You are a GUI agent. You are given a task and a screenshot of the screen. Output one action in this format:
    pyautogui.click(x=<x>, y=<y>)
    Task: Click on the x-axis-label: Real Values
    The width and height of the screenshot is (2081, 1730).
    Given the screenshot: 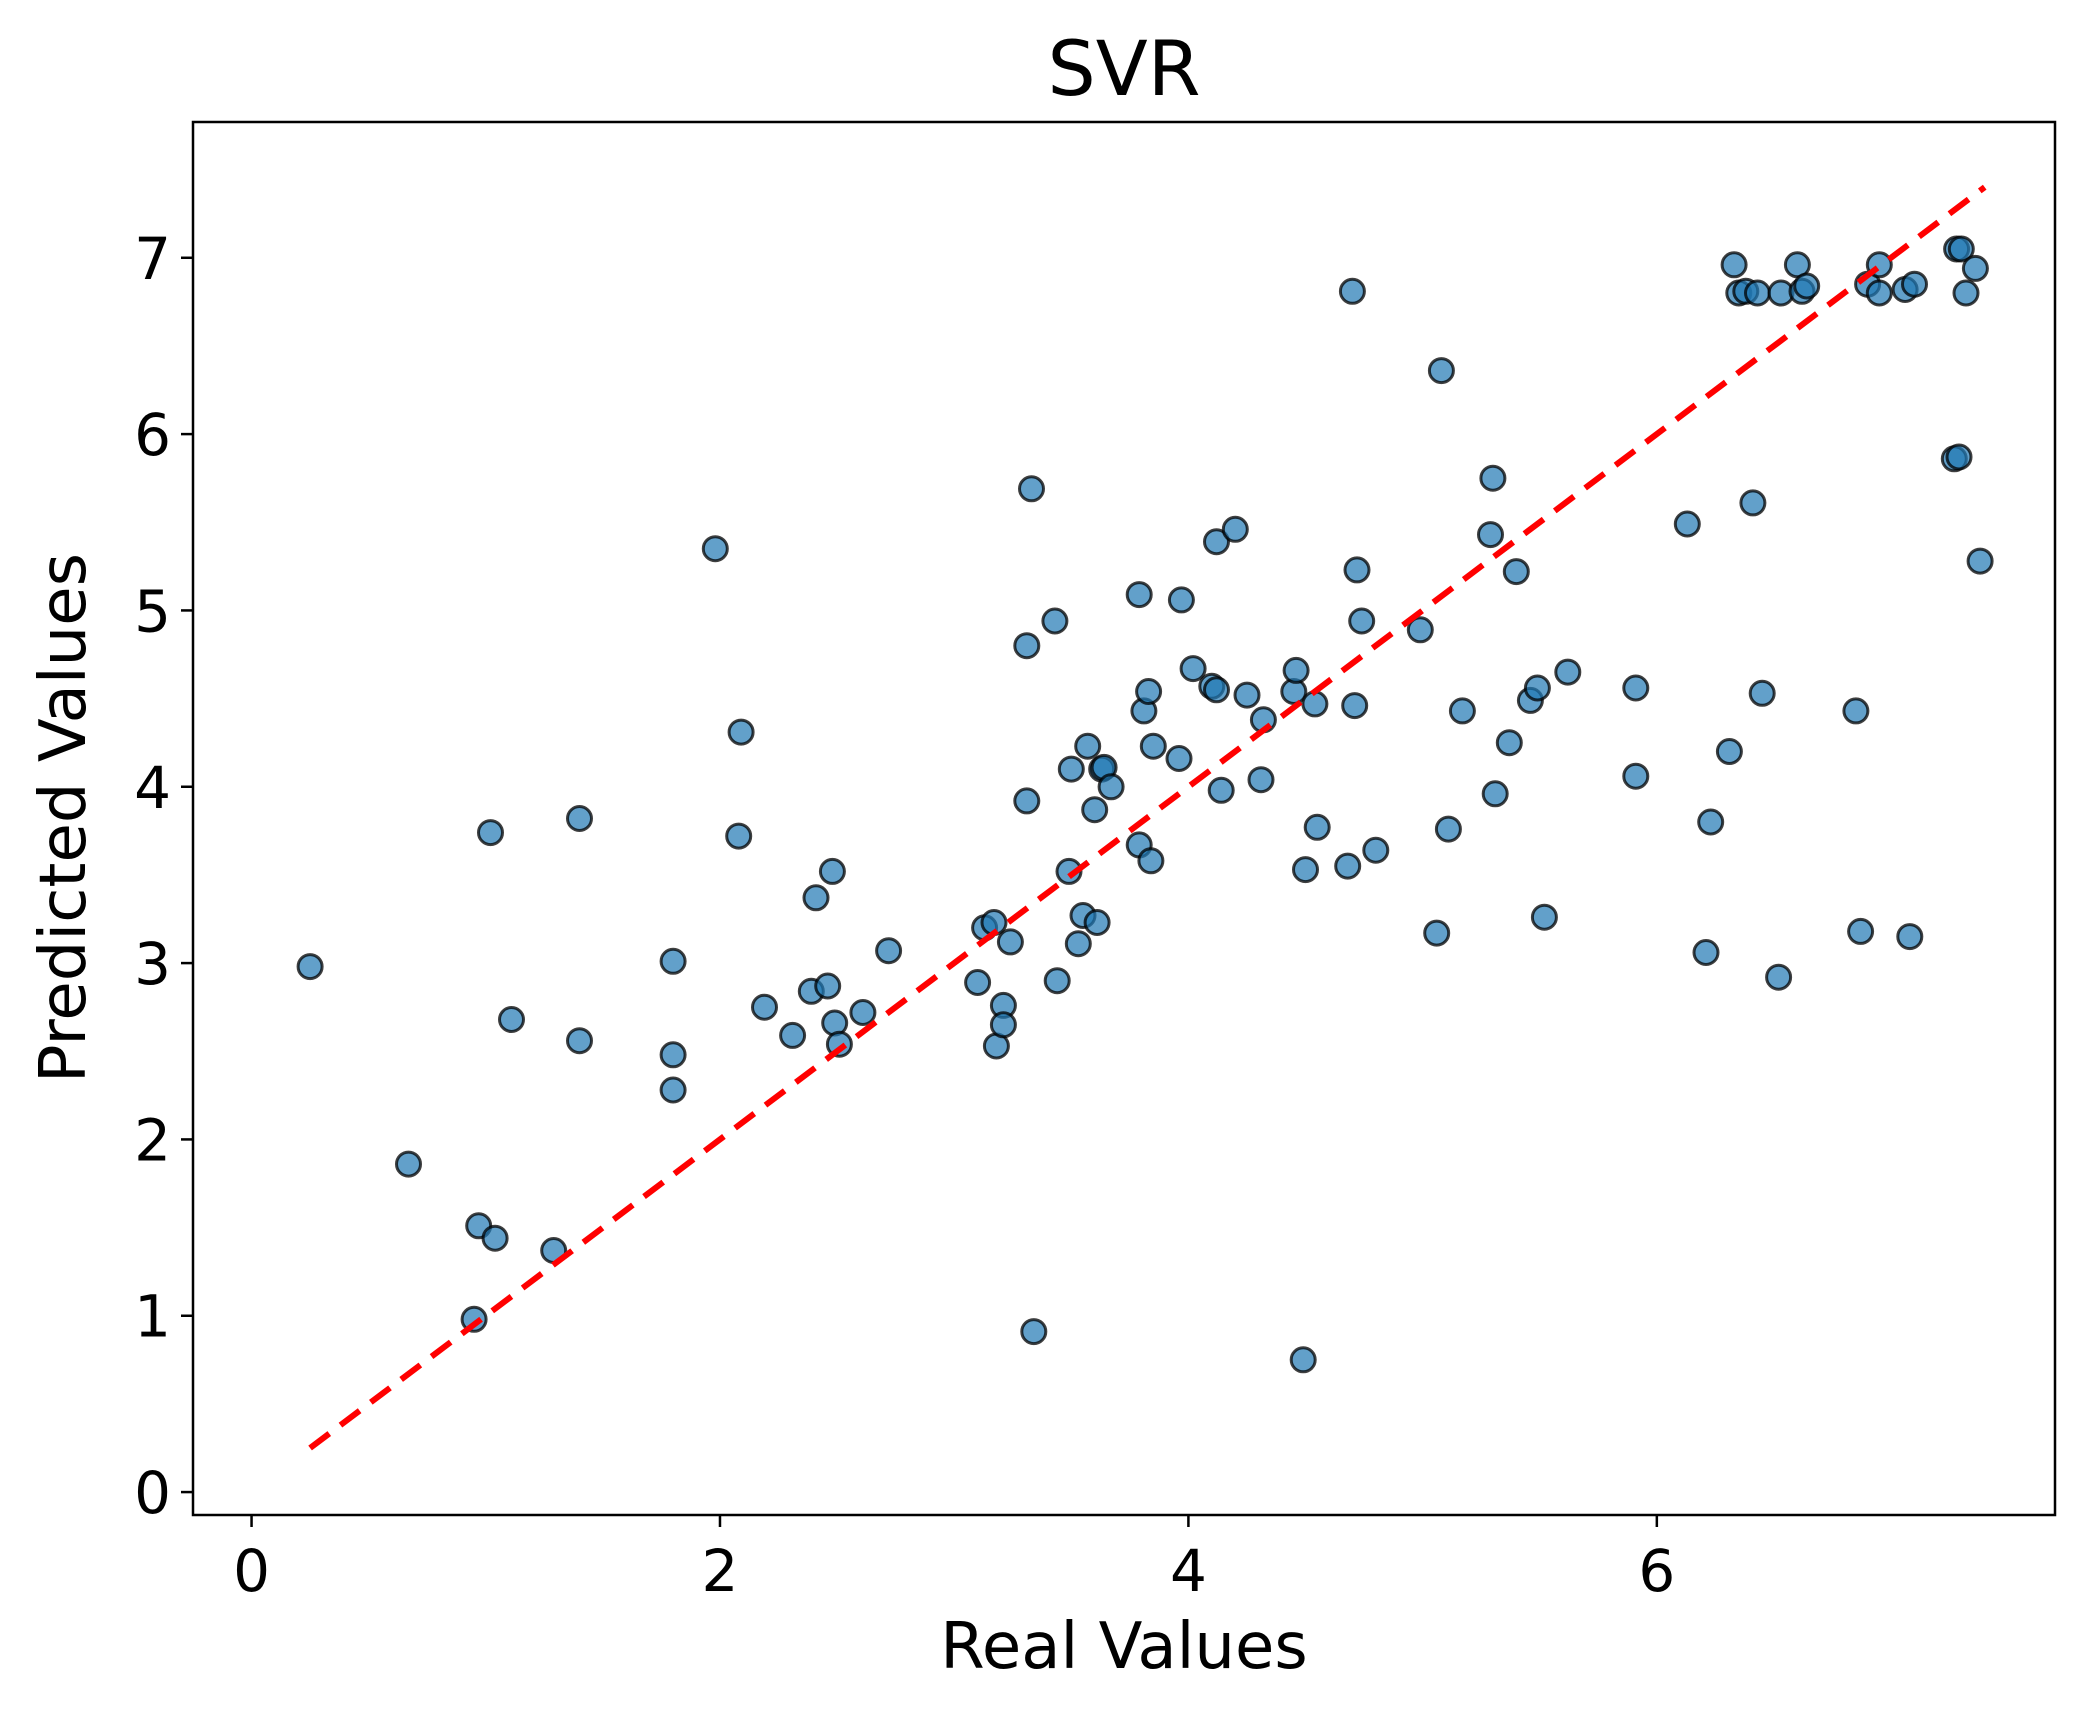 What is the action you would take?
    pyautogui.click(x=1123, y=1647)
    